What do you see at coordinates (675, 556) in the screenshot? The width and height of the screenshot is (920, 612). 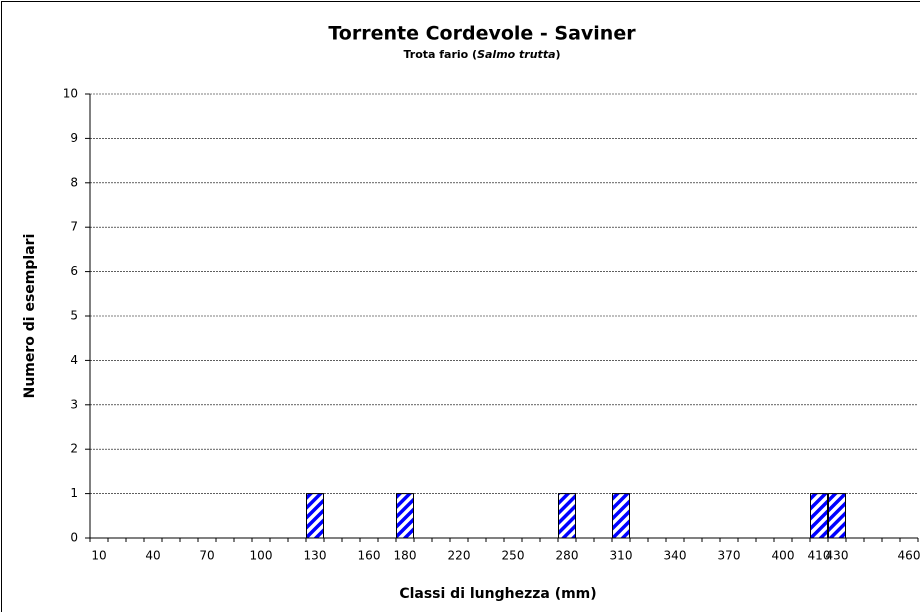 I see `x-tick-label: 340` at bounding box center [675, 556].